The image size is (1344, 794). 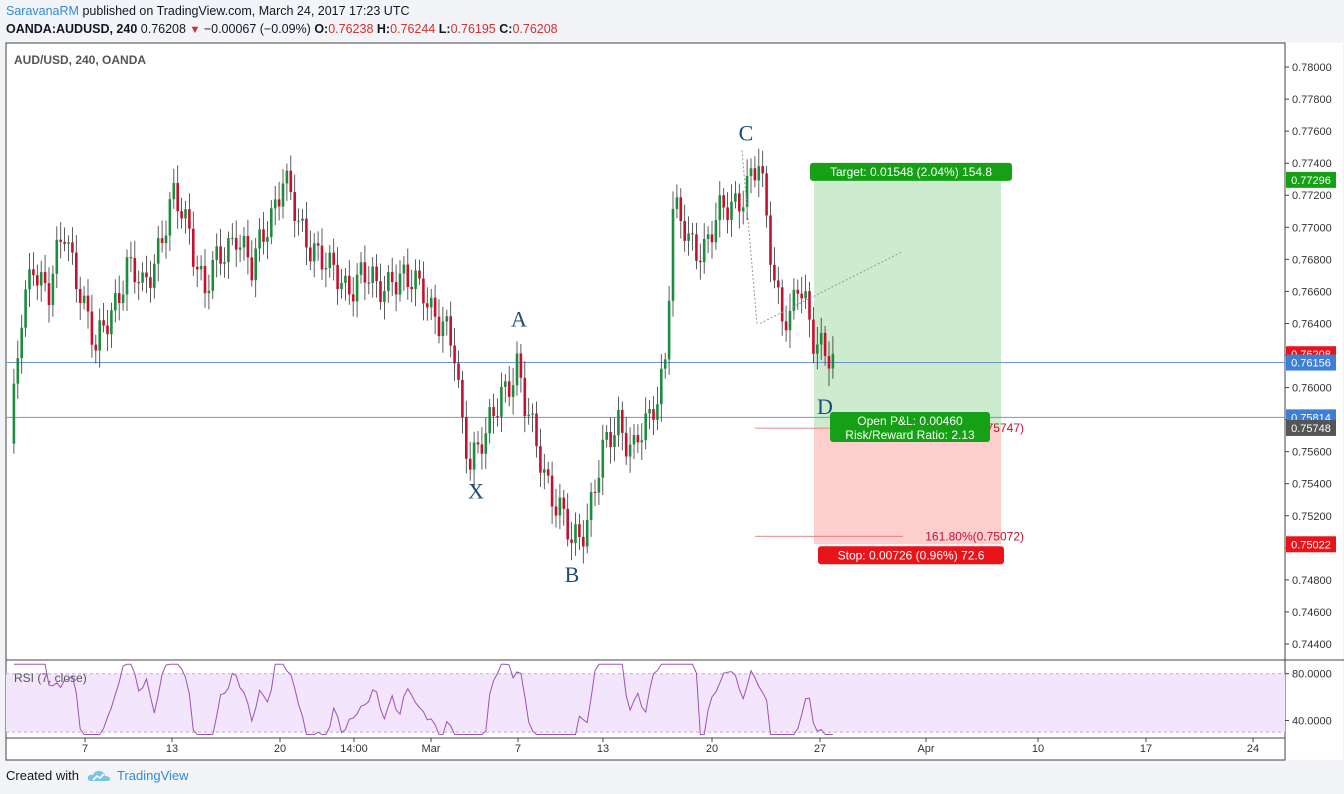 I want to click on y-tick-label: 0.77800, so click(x=1312, y=100).